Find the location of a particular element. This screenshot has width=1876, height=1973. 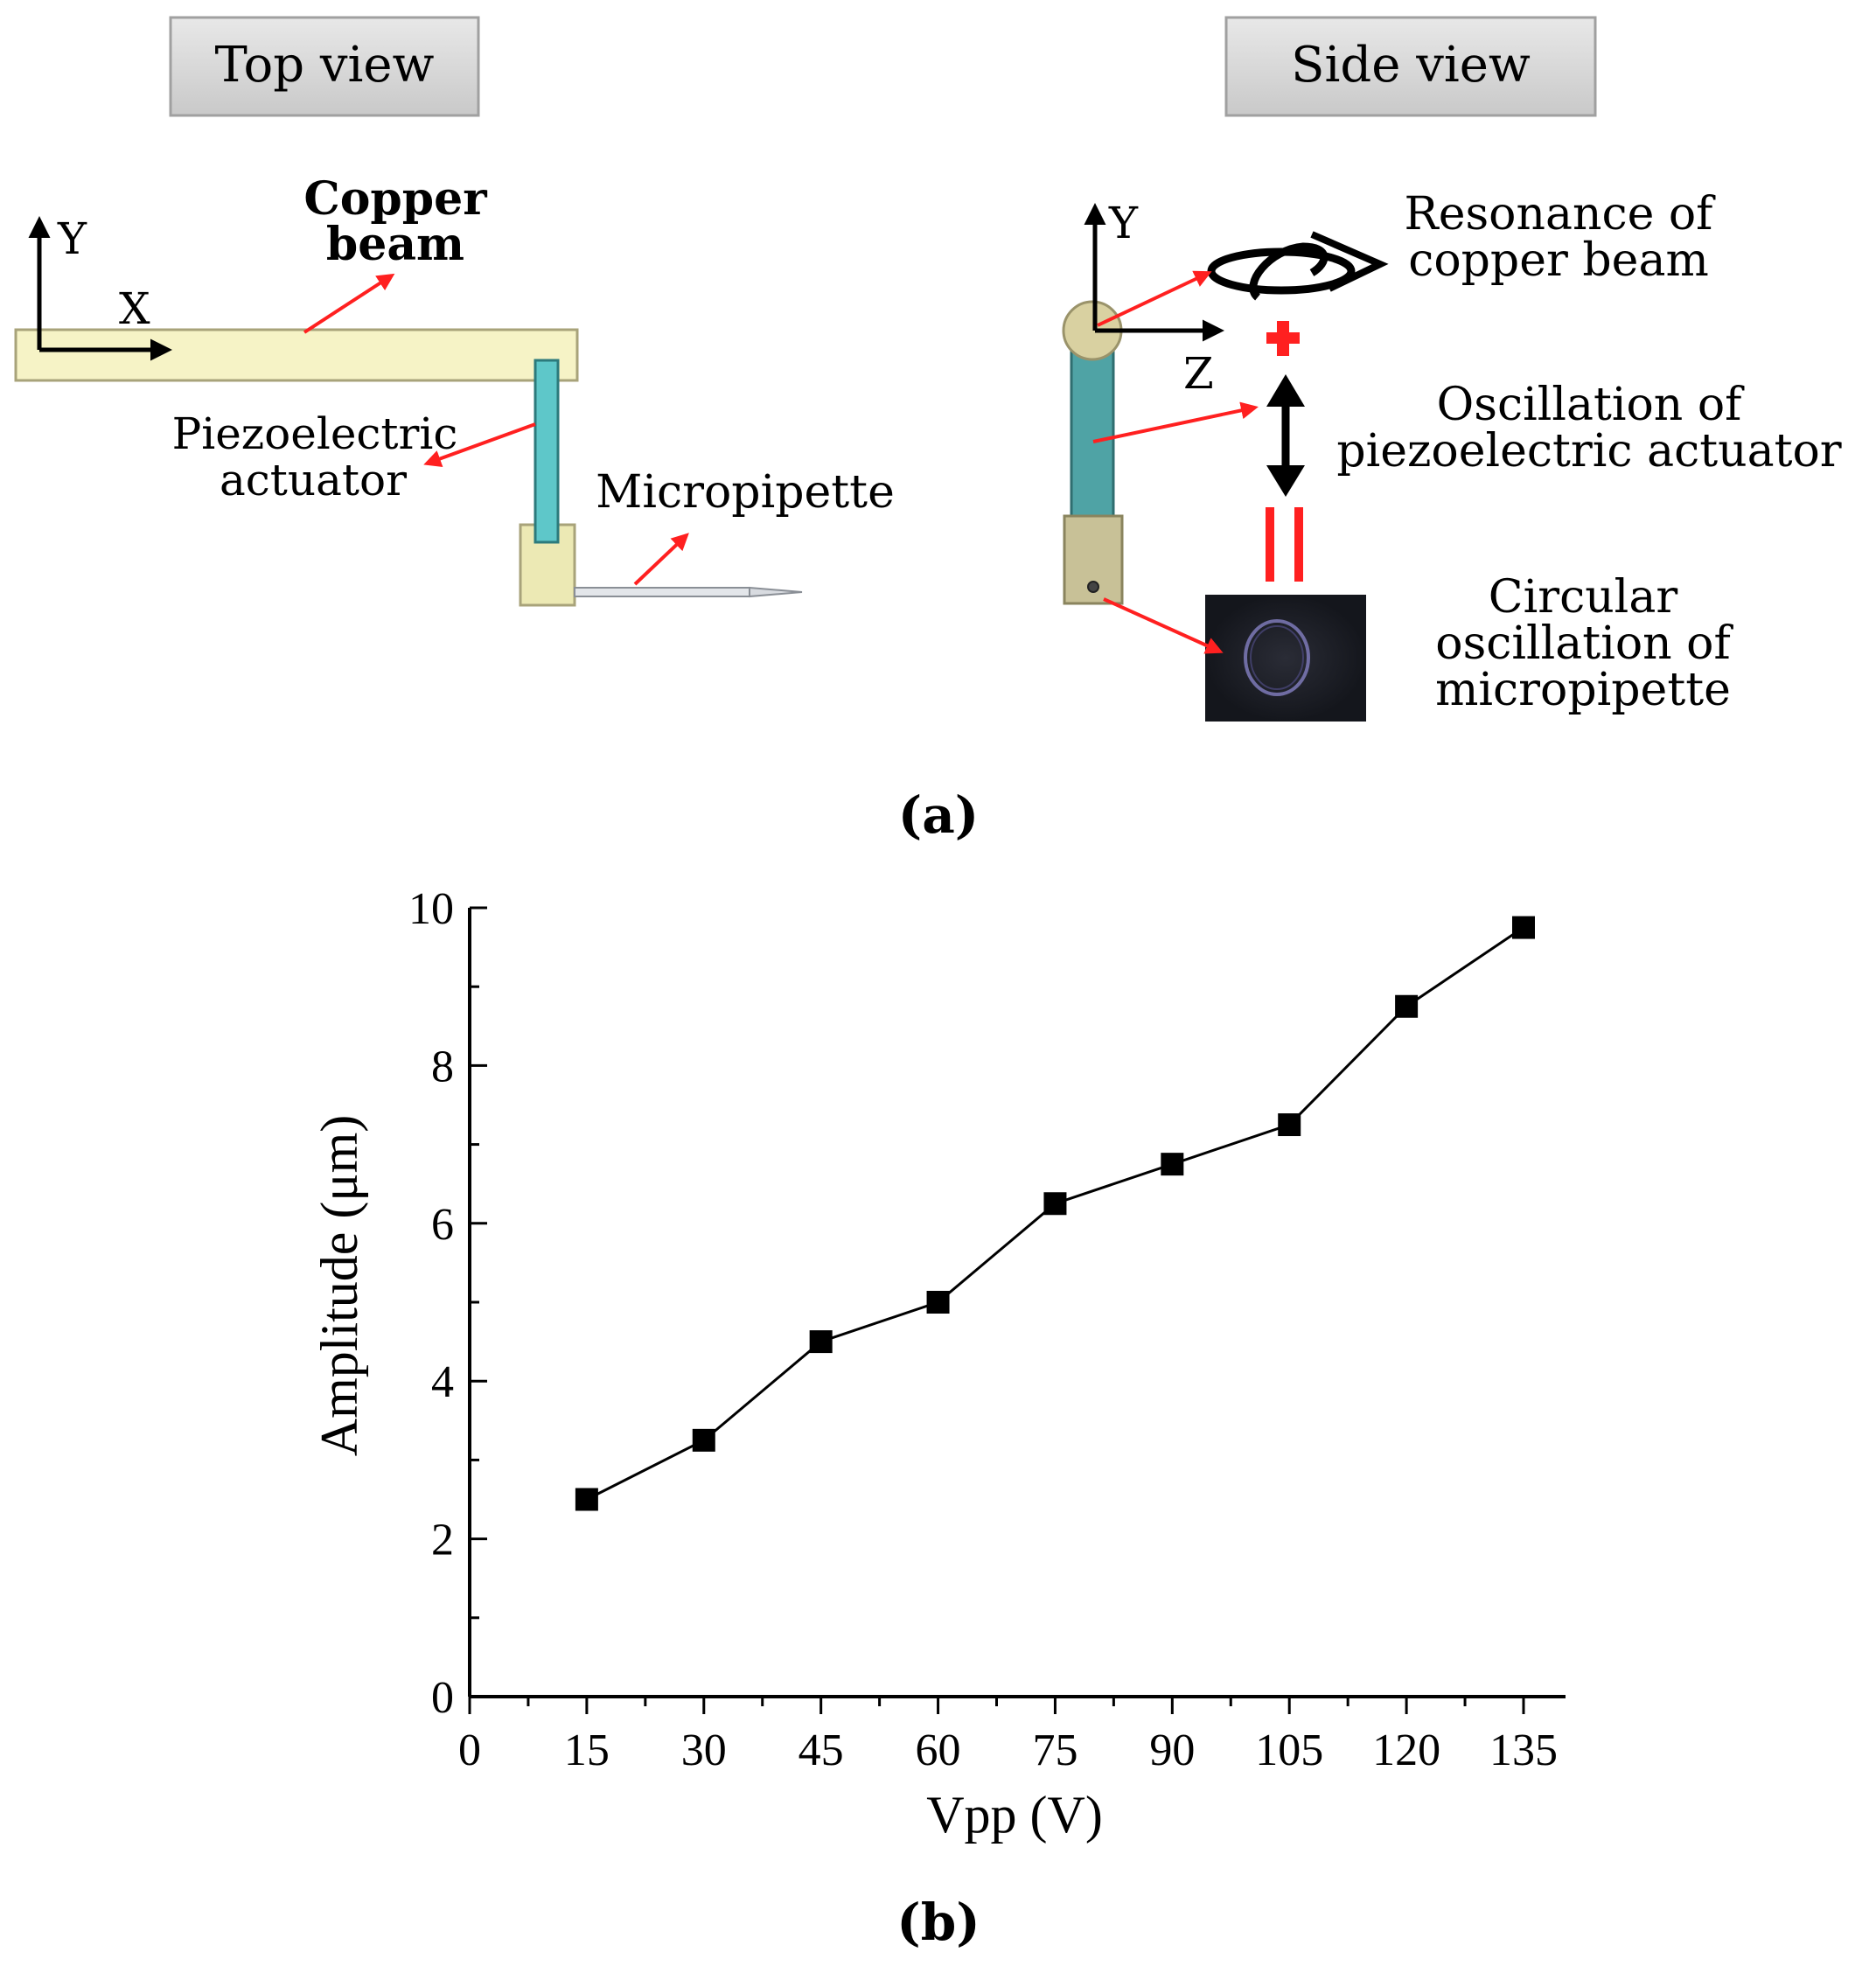

holder-hole is located at coordinates (1093, 587).